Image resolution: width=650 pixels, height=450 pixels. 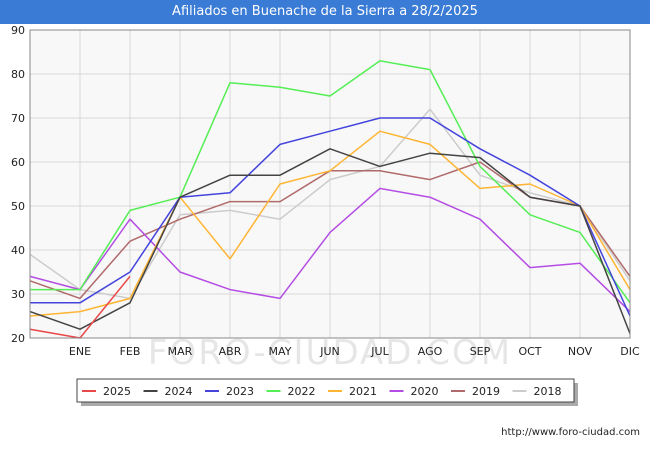 I want to click on y-tick-label: 50, so click(x=18, y=206).